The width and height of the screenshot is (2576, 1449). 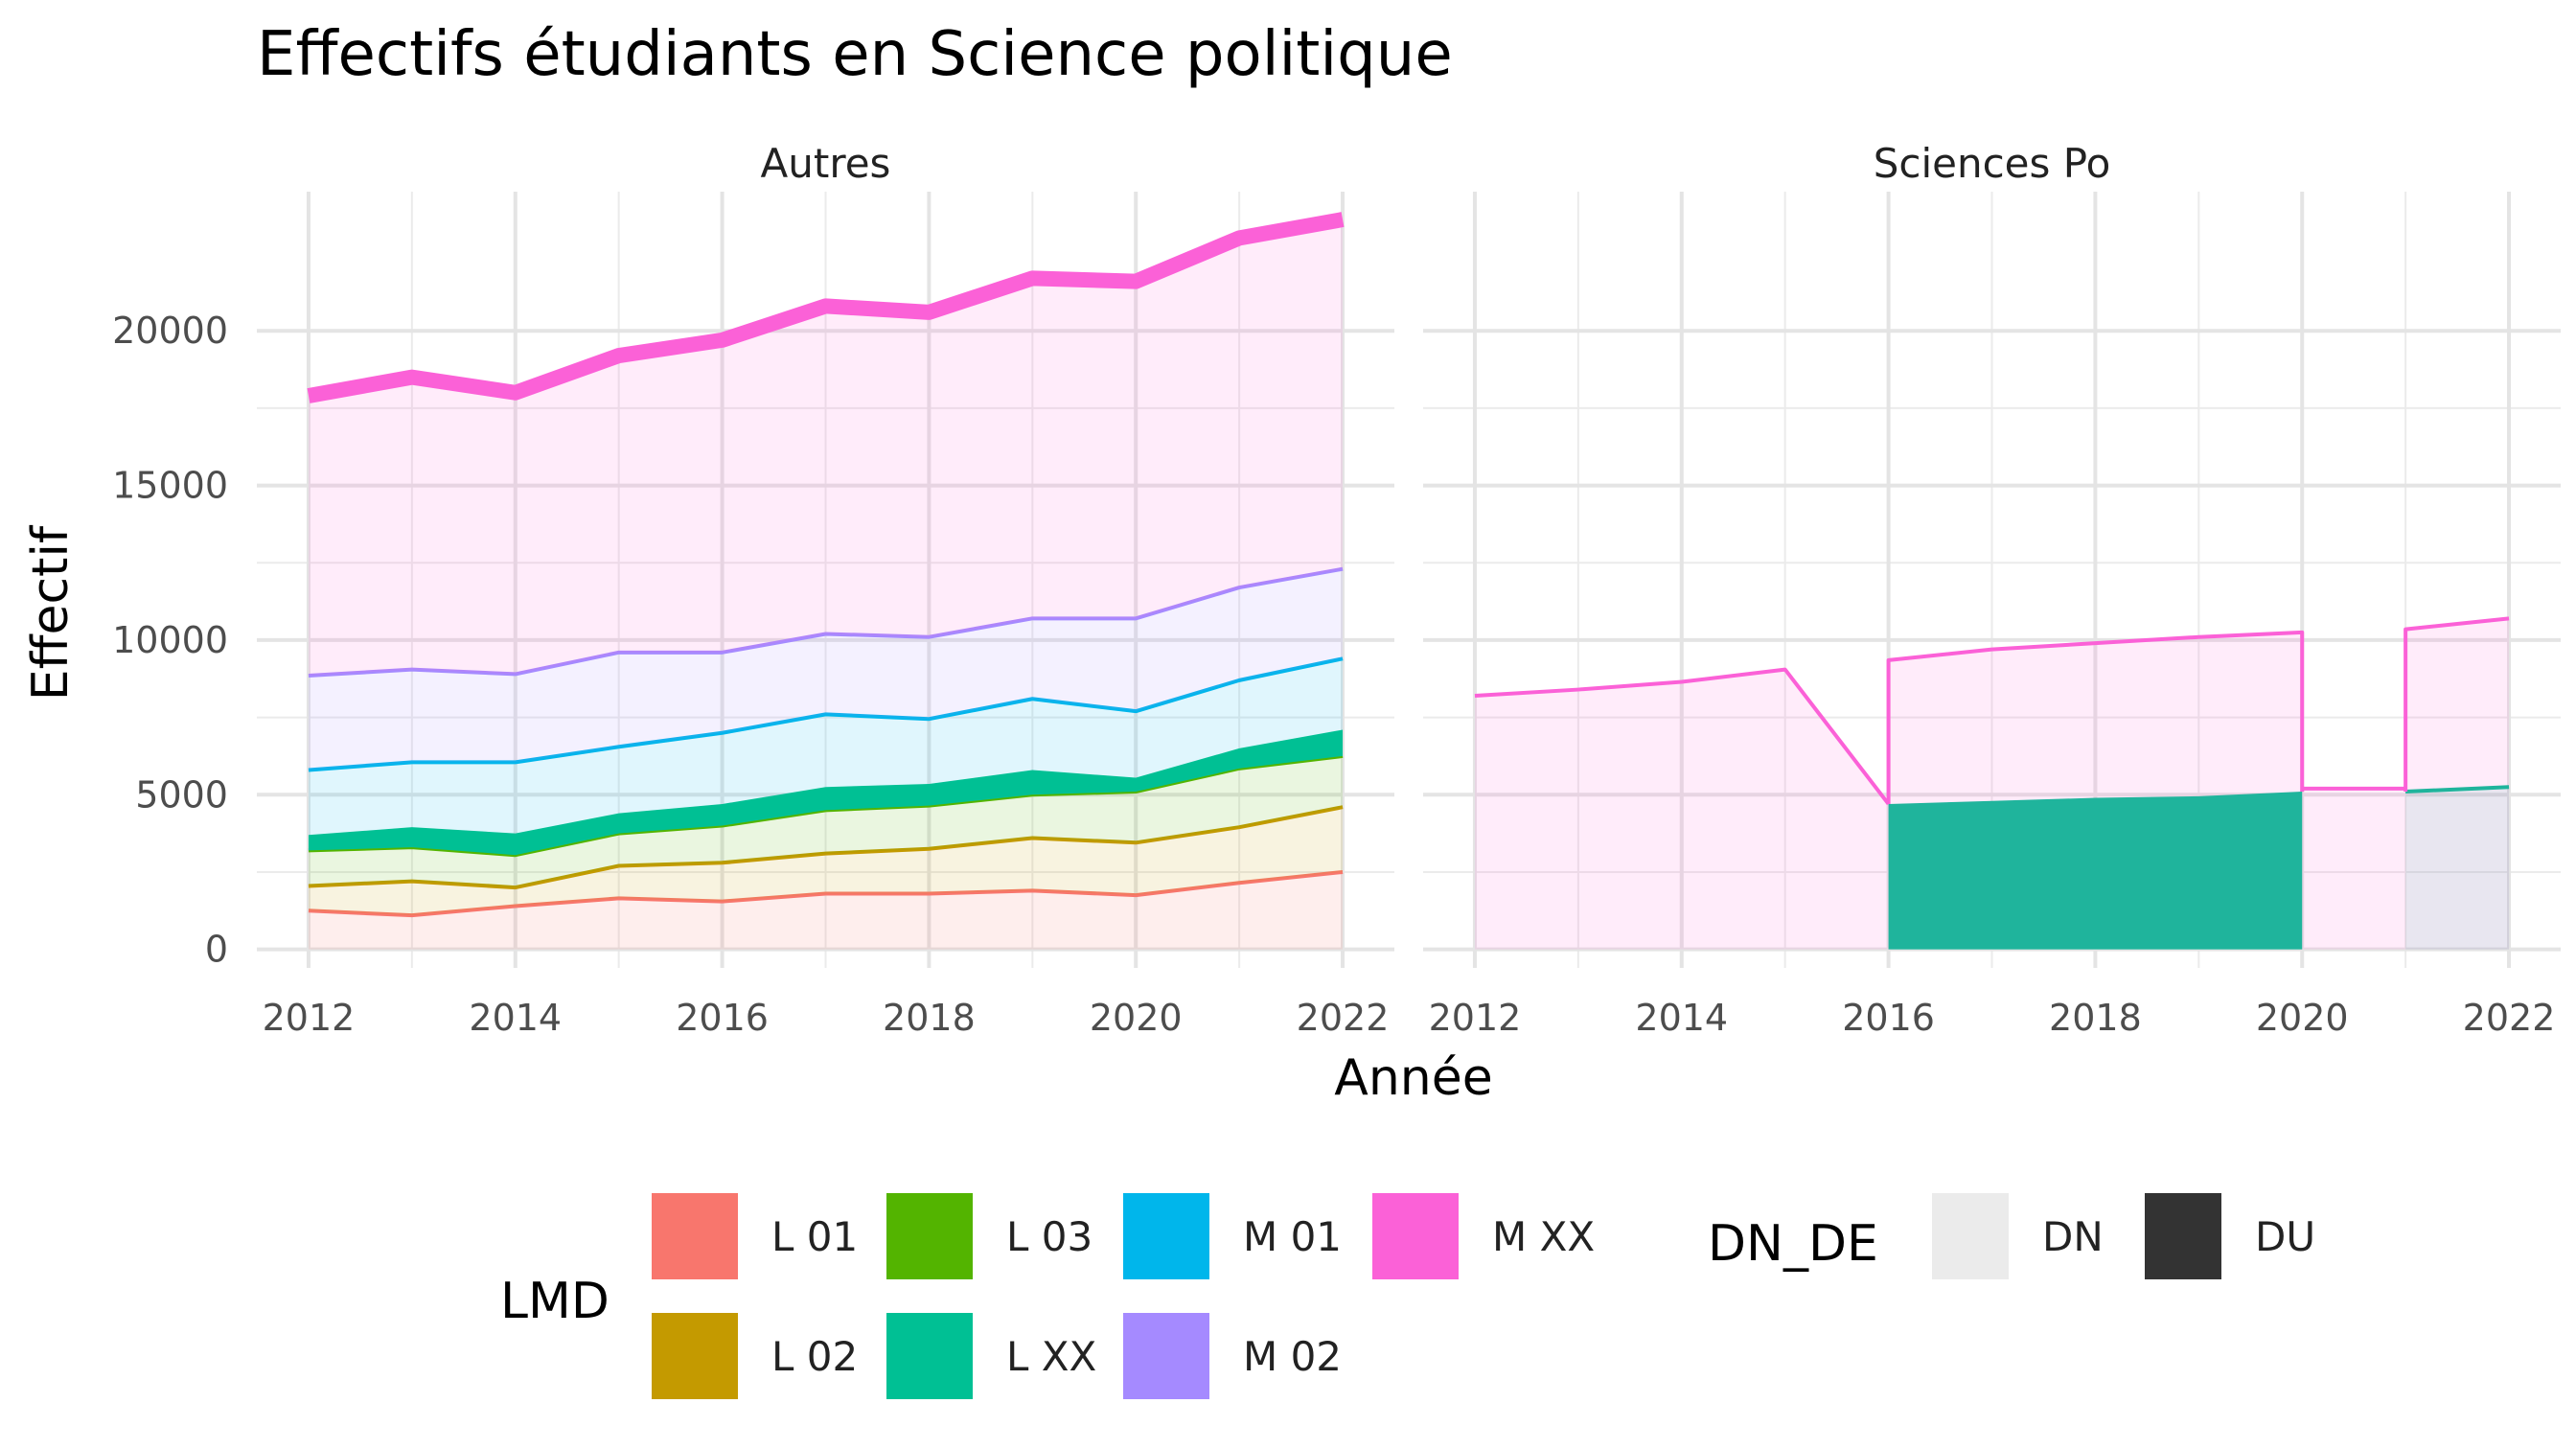 What do you see at coordinates (170, 640) in the screenshot?
I see `y-tick-label: 10000` at bounding box center [170, 640].